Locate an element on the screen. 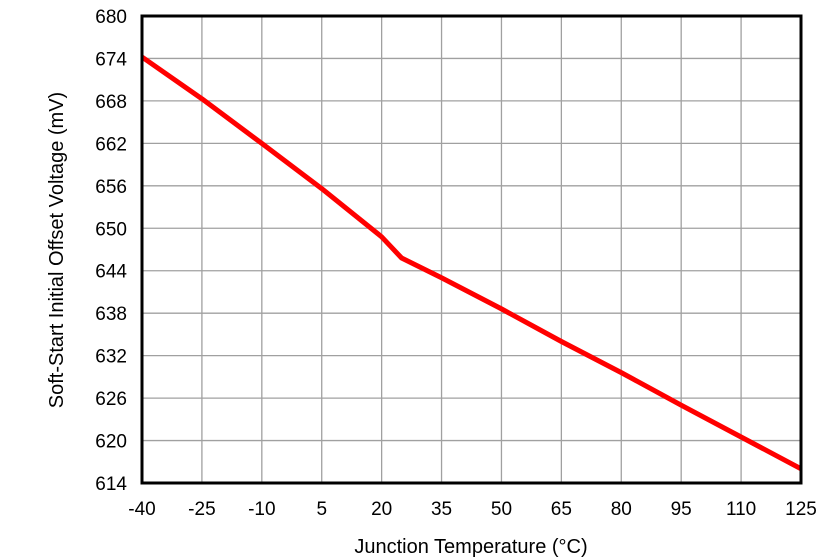 The width and height of the screenshot is (839, 559). x-tick-label: 35 is located at coordinates (441, 509).